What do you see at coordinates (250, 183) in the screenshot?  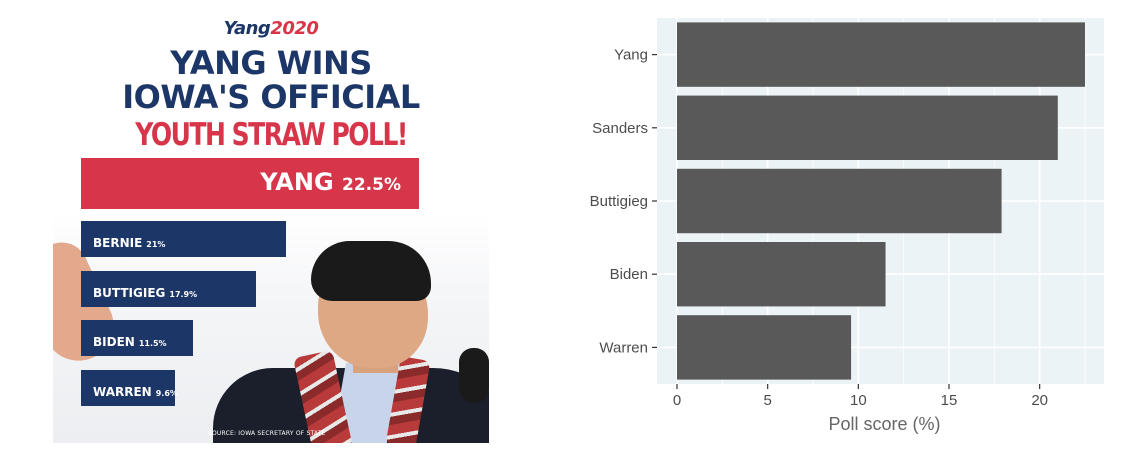 I see `winner-bar: YANG 22.5%` at bounding box center [250, 183].